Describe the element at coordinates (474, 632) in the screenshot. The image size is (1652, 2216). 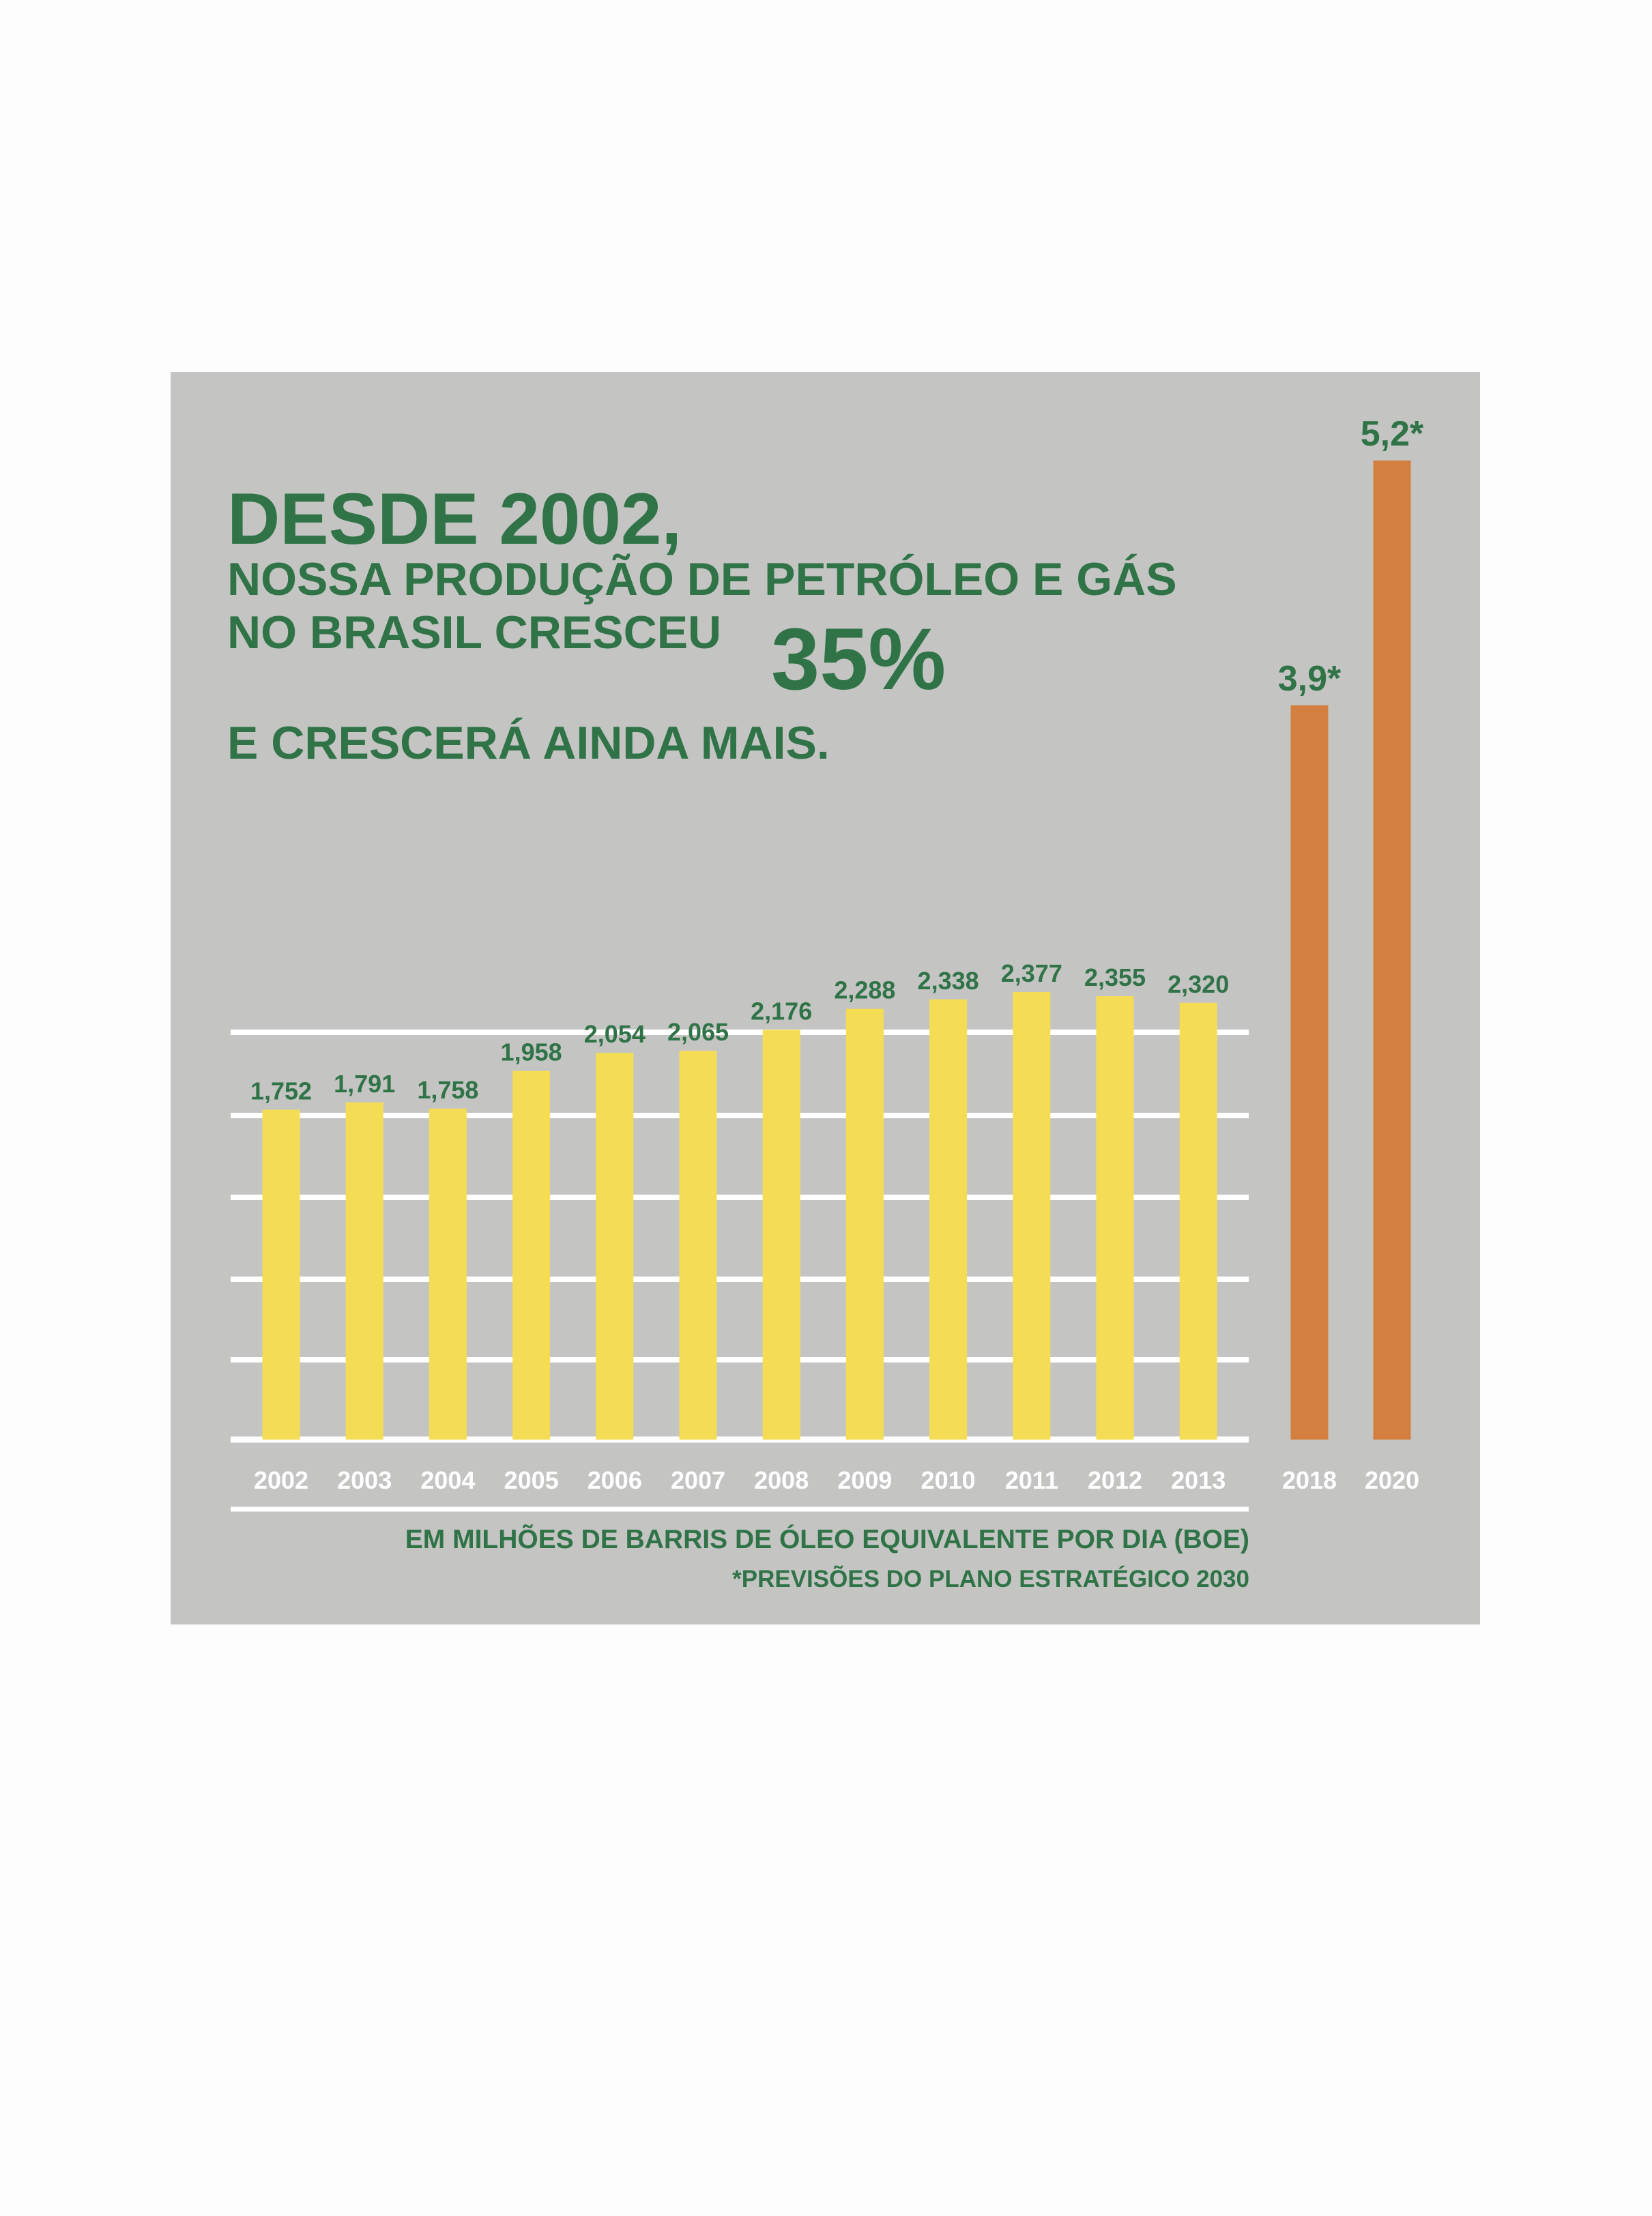
I see `headline-growth: NO BRASIL CRESCEU` at that location.